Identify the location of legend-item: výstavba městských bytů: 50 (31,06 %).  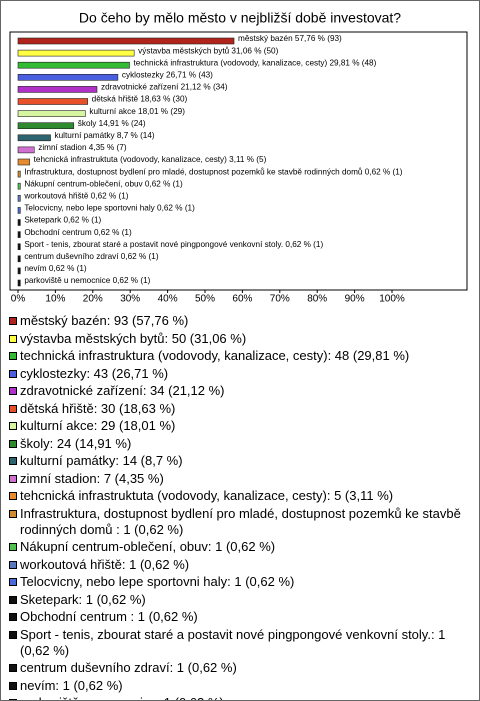
(240, 339).